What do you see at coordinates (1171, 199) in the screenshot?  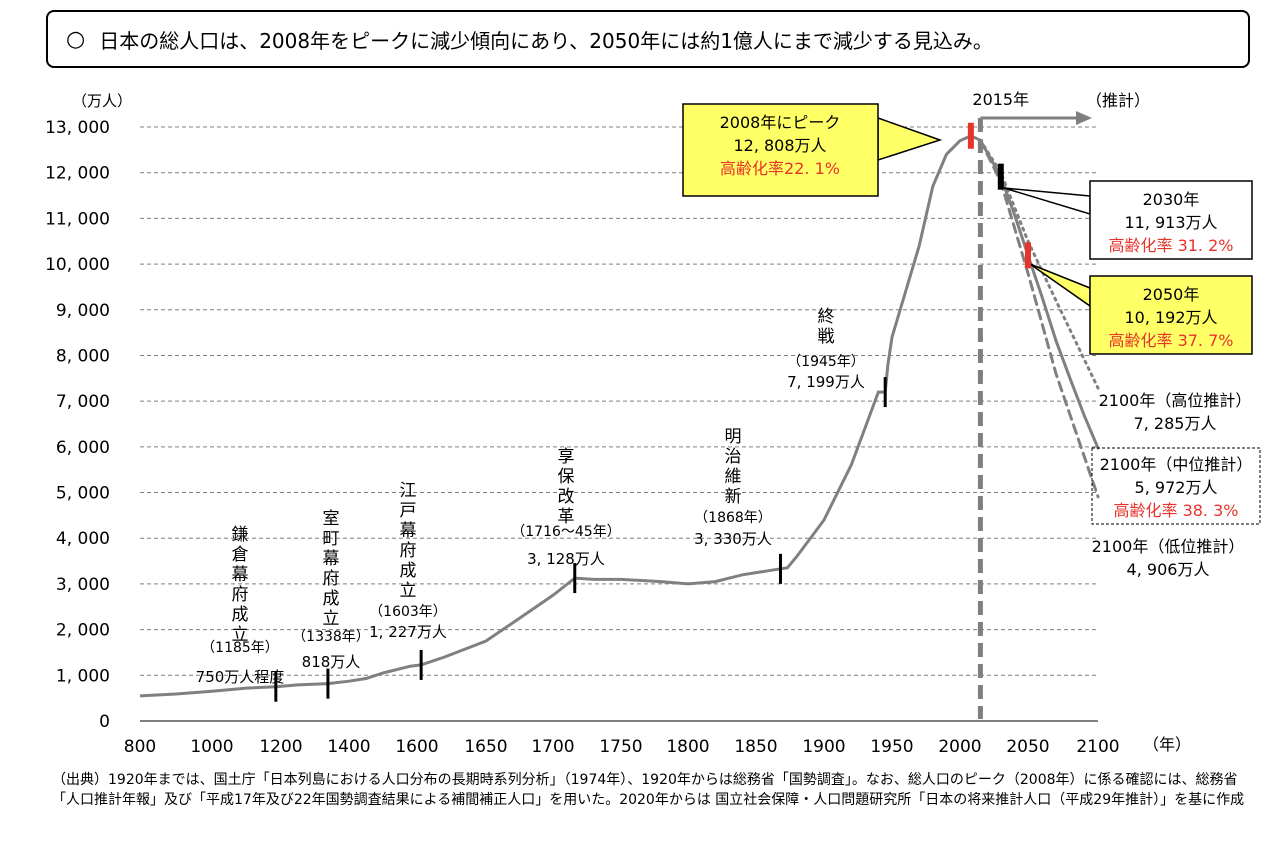 I see `callout-line1: 2030年` at bounding box center [1171, 199].